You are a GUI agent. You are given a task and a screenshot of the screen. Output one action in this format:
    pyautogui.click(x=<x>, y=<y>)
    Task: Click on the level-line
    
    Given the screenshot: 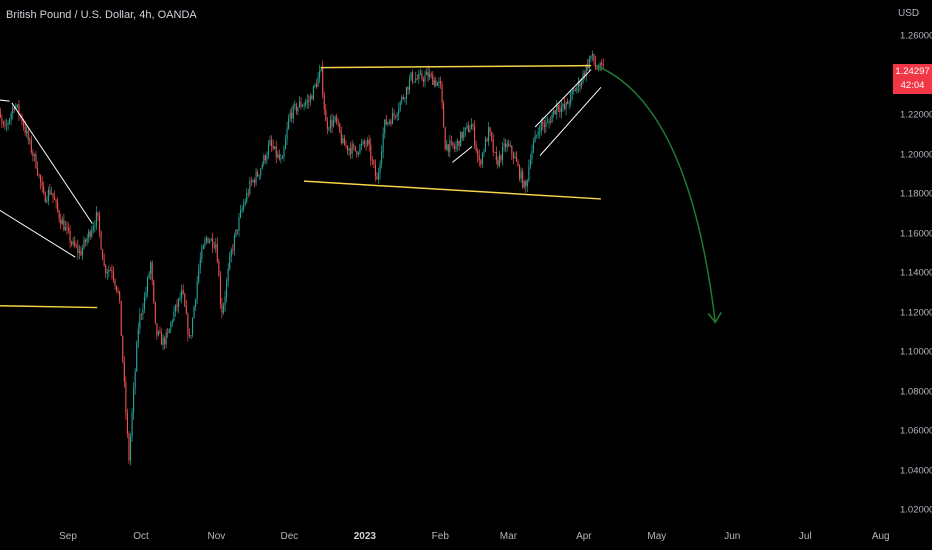 What is the action you would take?
    pyautogui.click(x=49, y=306)
    